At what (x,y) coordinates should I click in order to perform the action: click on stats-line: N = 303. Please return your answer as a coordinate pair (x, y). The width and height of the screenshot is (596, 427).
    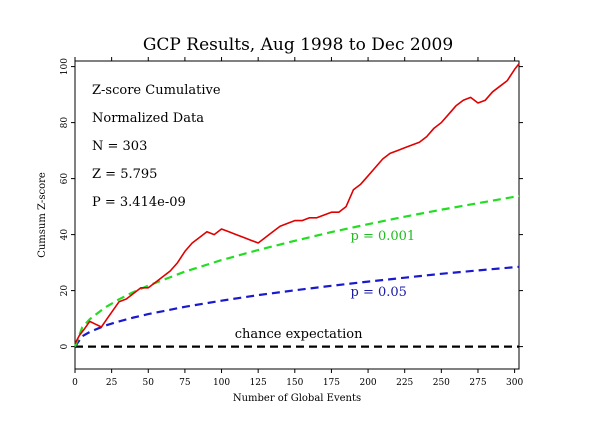
    Looking at the image, I should click on (119, 146).